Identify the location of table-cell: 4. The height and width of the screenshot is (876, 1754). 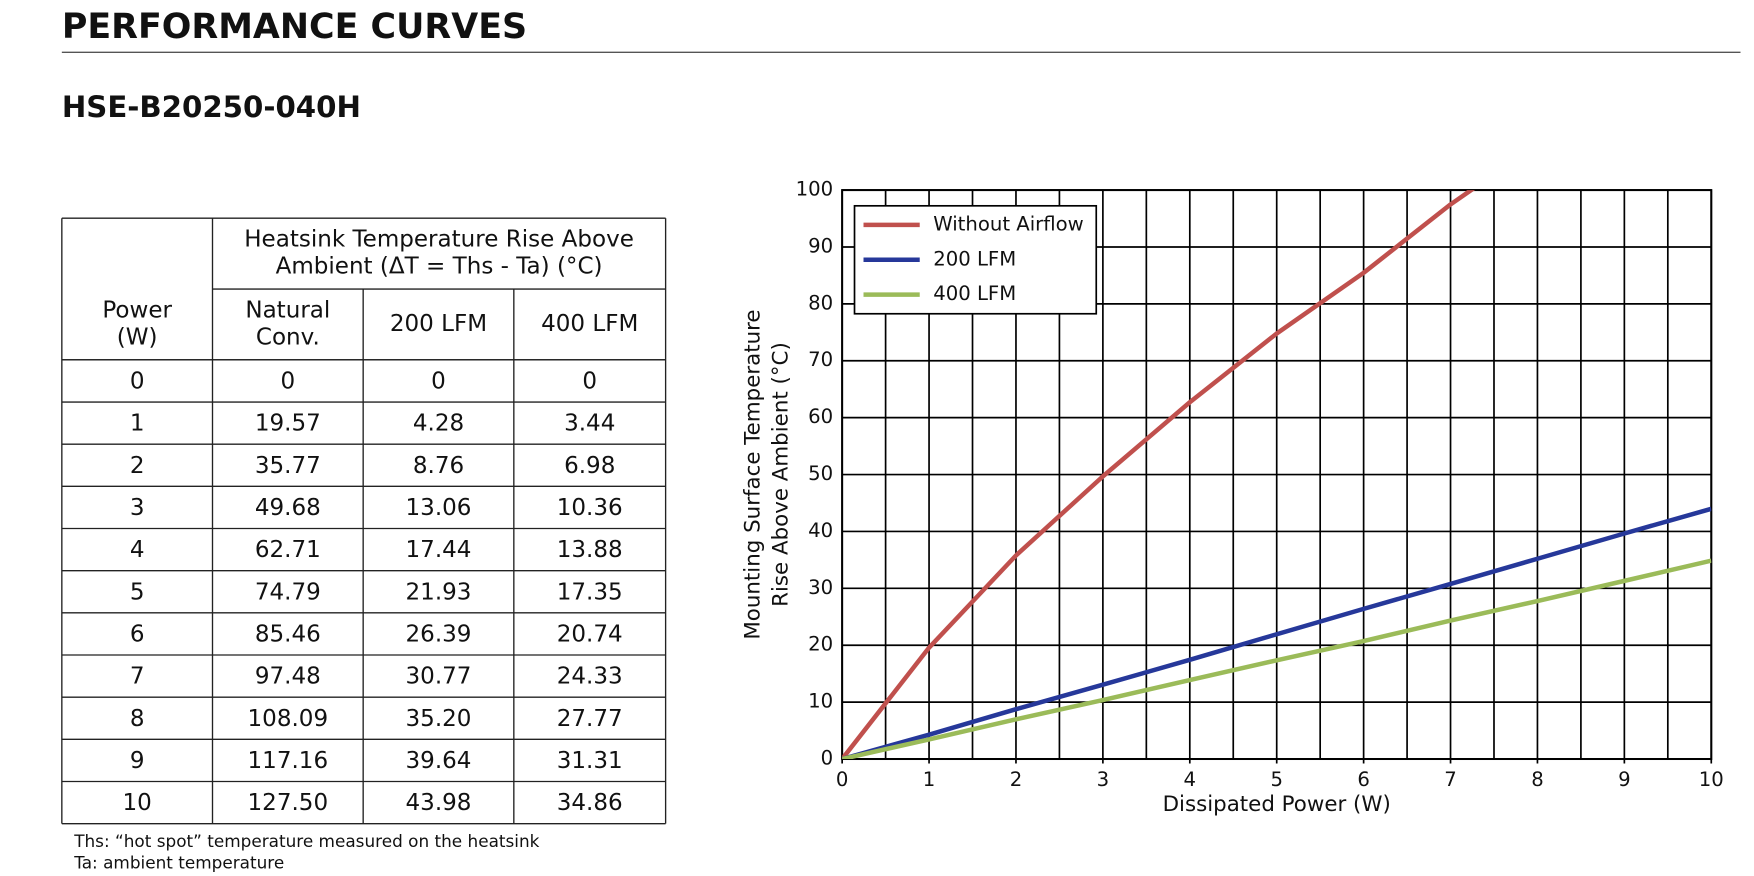
(137, 550).